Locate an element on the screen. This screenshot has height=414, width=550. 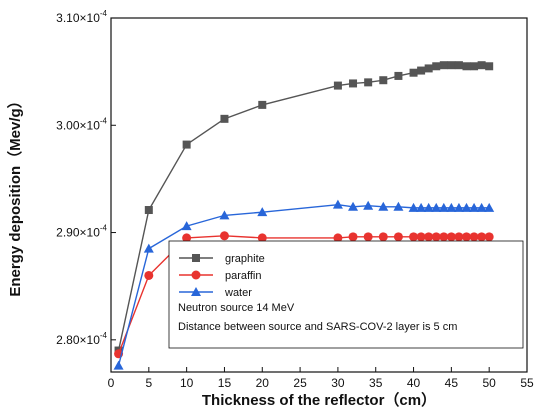
x-tick-label: 20 is located at coordinates (263, 383).